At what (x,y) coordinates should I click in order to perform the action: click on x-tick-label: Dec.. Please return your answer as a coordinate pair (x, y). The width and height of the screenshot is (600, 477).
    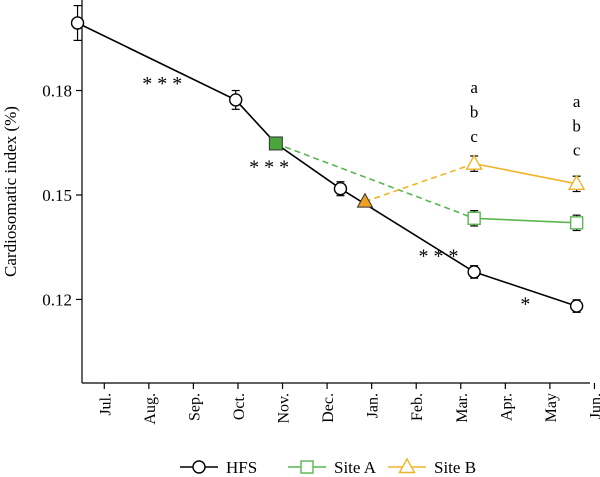
    Looking at the image, I should click on (328, 408).